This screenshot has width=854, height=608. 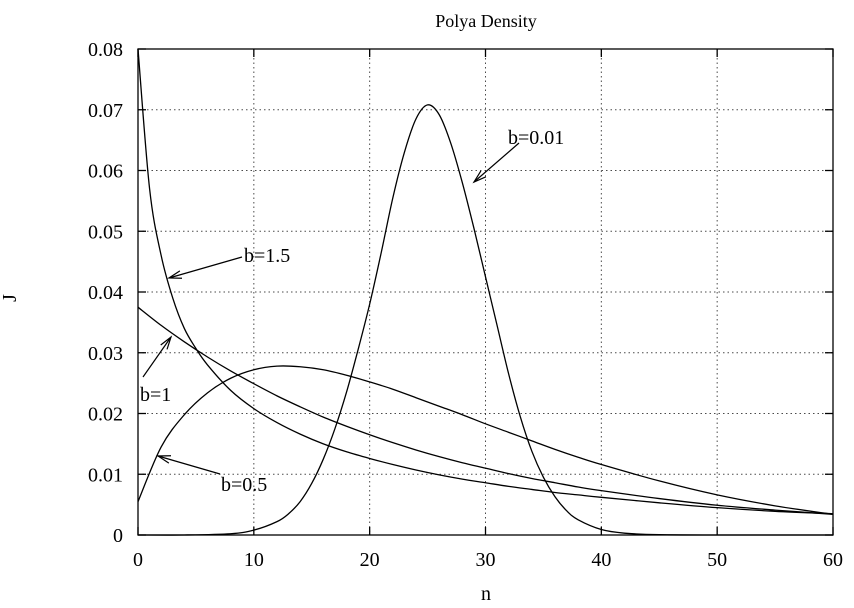 What do you see at coordinates (486, 594) in the screenshot?
I see `x-axis-label: n` at bounding box center [486, 594].